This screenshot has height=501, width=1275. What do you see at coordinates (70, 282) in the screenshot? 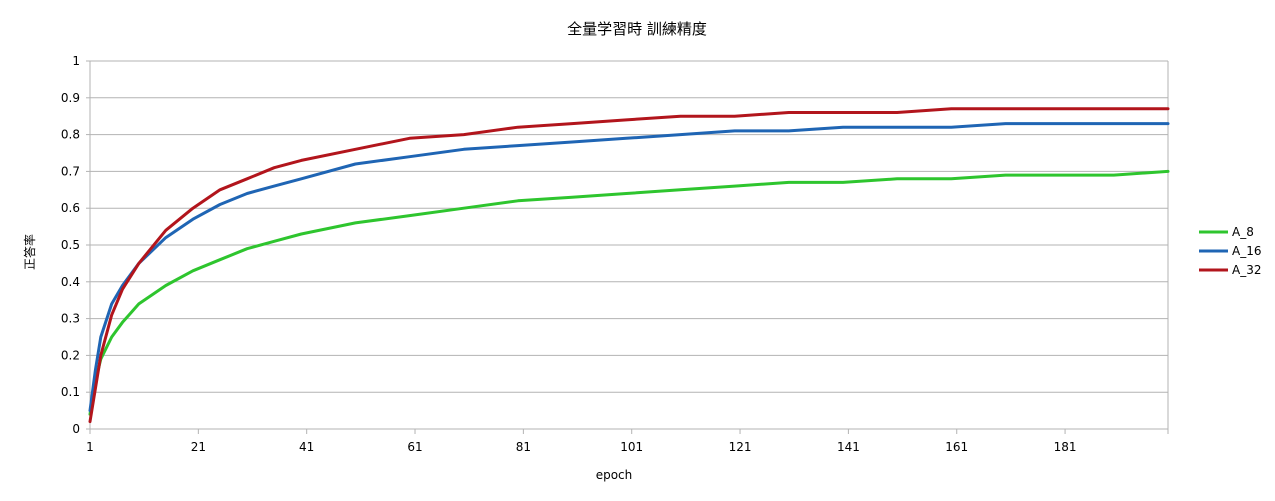
I see `y-tick-label: 0.4` at bounding box center [70, 282].